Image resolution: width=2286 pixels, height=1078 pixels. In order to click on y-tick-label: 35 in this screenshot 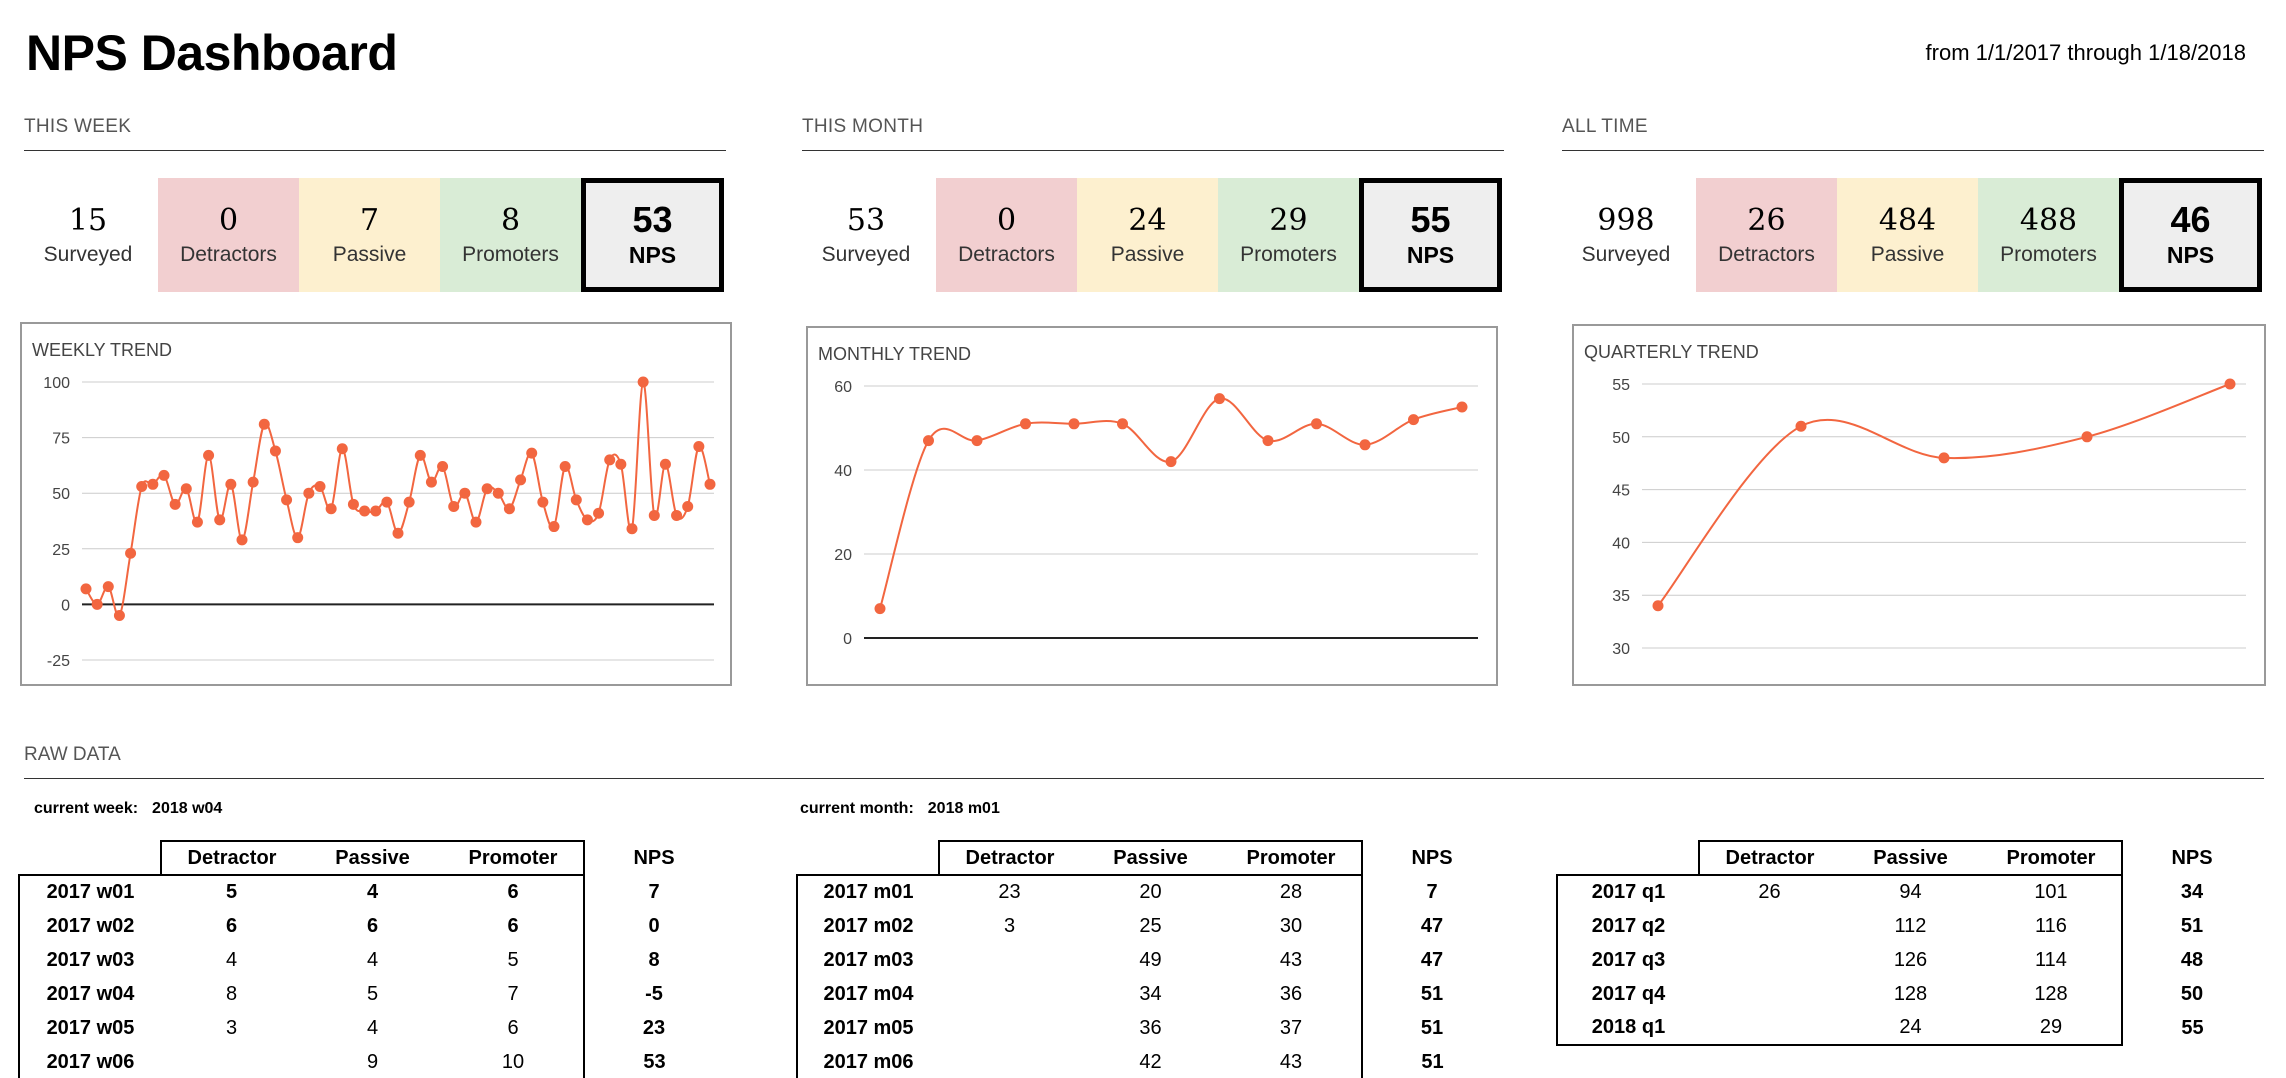, I will do `click(1621, 596)`.